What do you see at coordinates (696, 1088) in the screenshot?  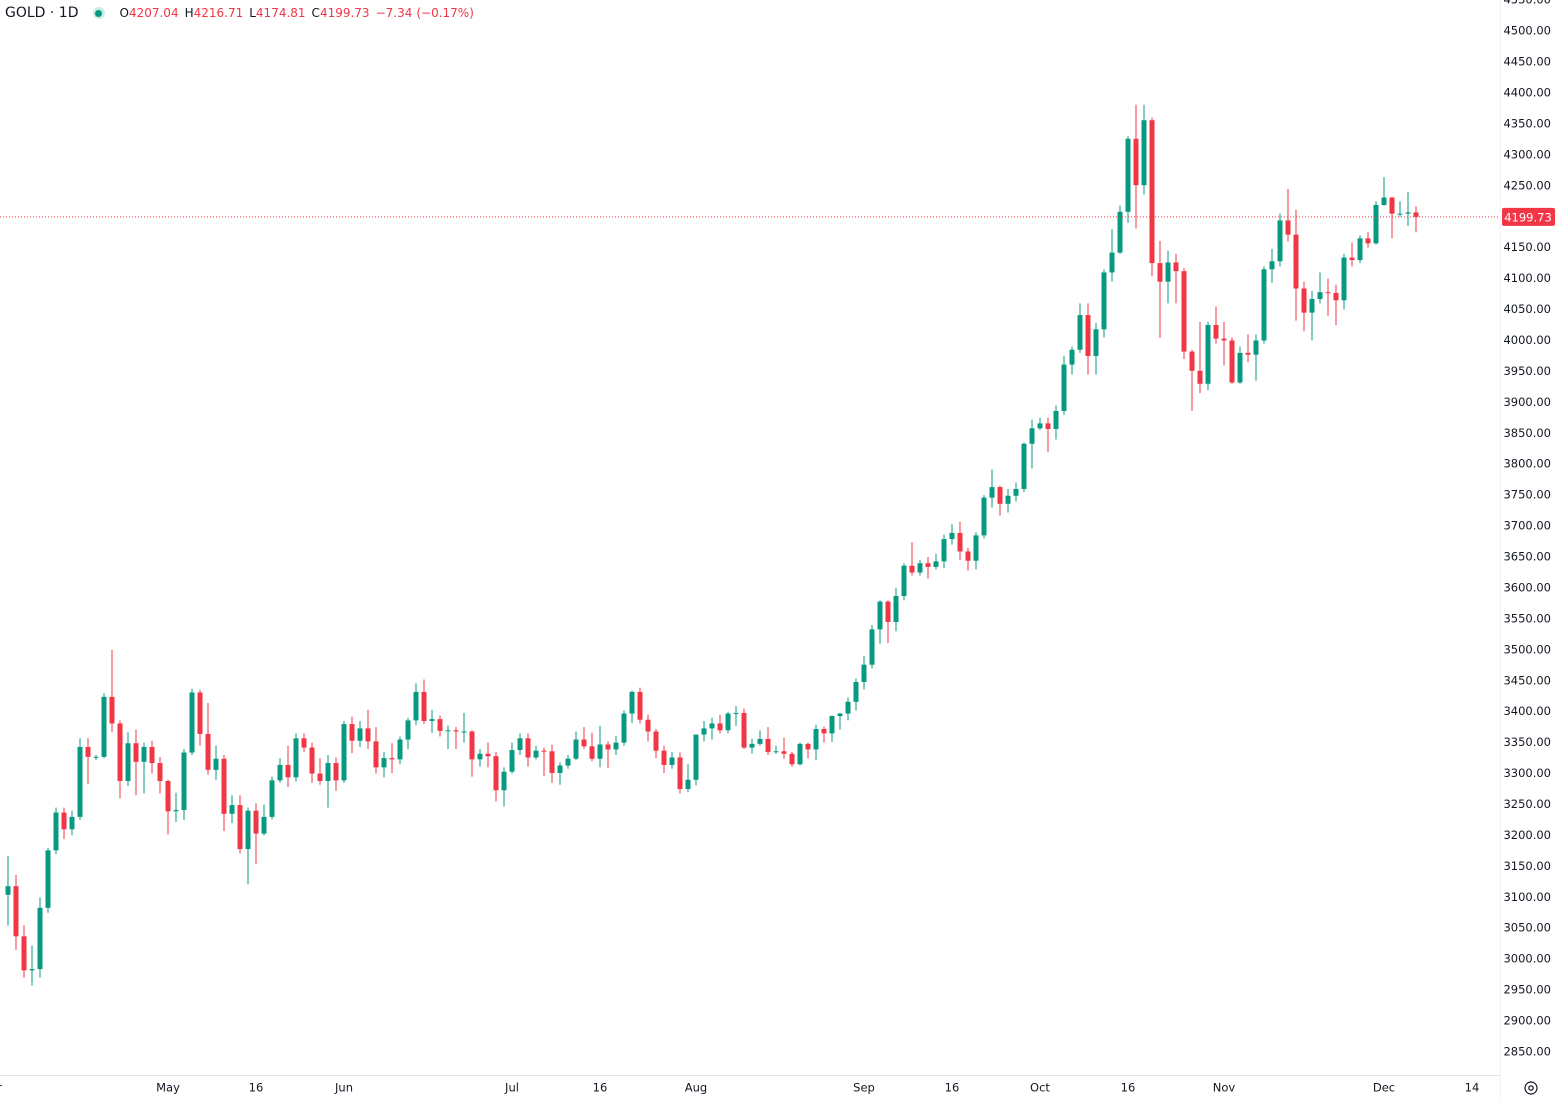 I see `x-tick-label: Aug` at bounding box center [696, 1088].